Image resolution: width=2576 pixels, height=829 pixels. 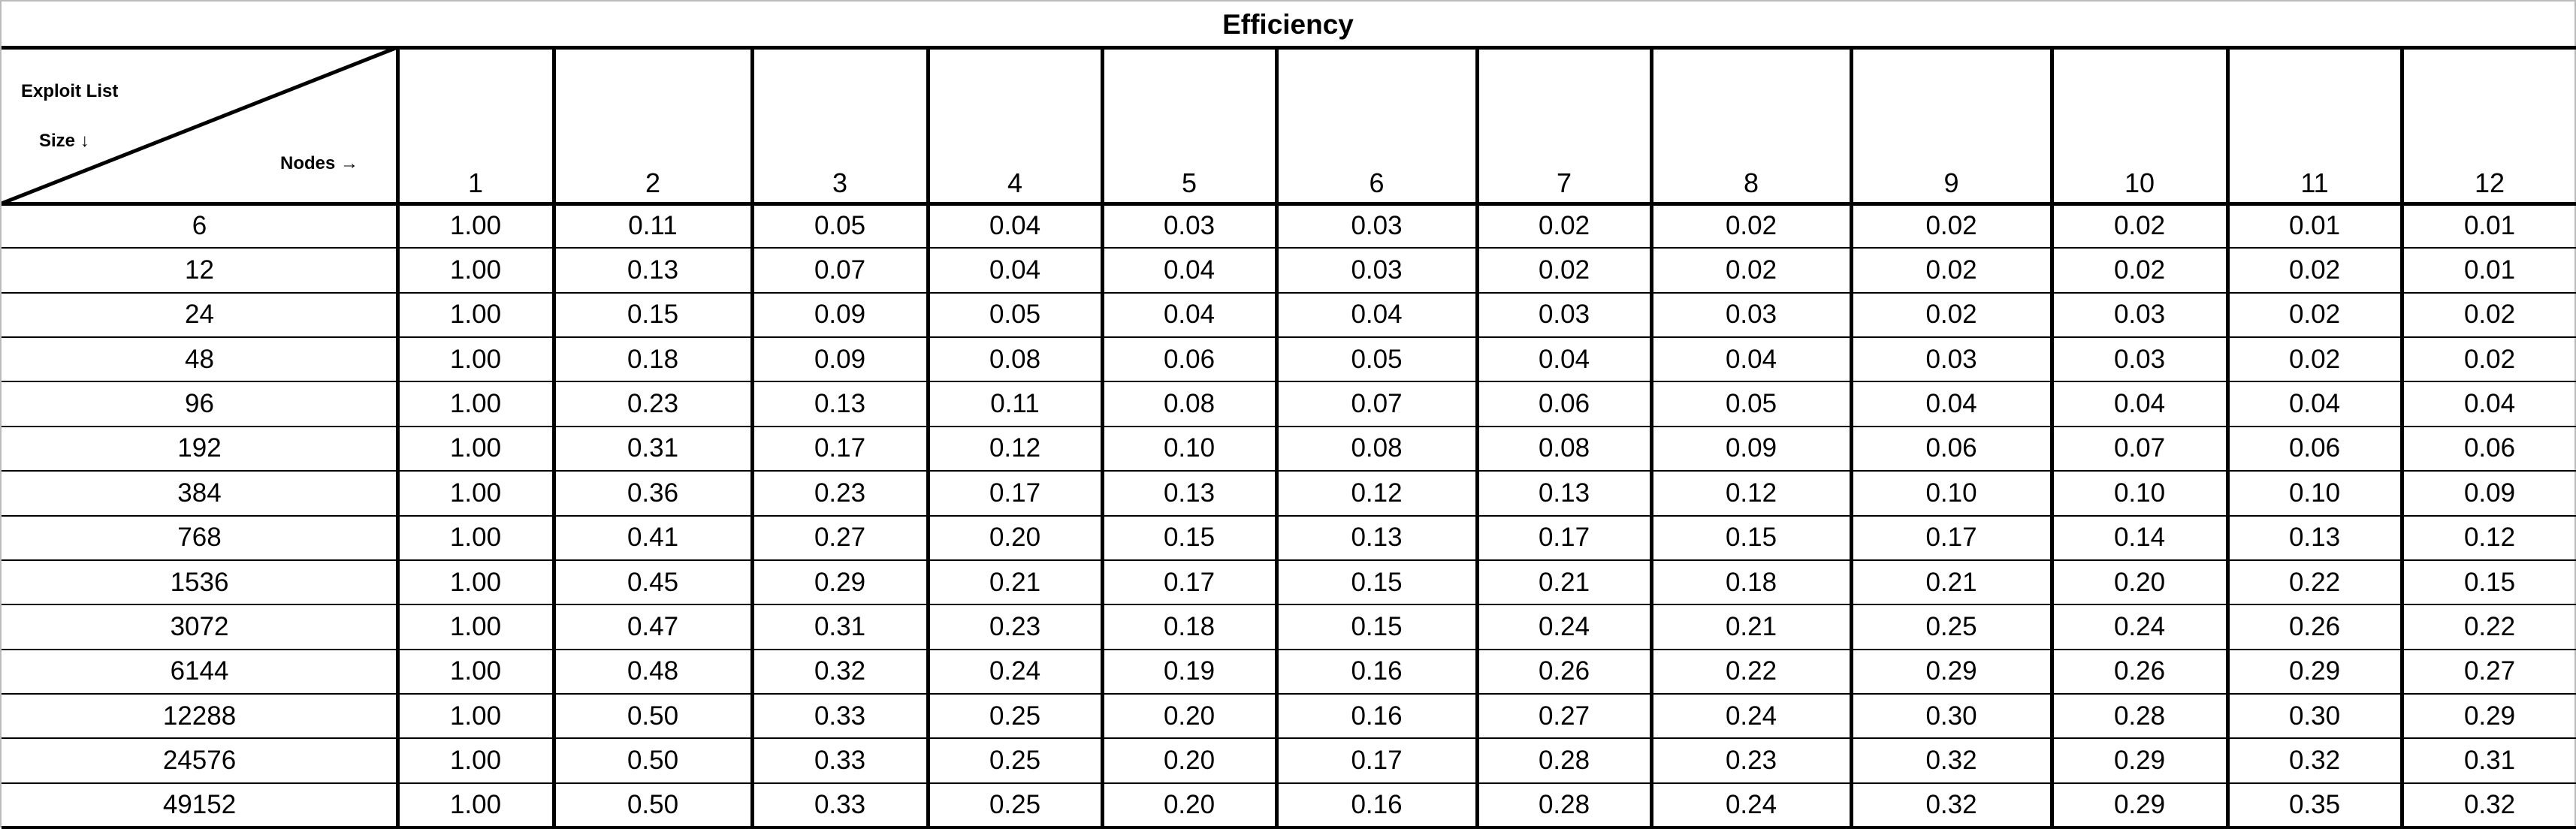 I want to click on corner-diagonal, so click(x=199, y=126).